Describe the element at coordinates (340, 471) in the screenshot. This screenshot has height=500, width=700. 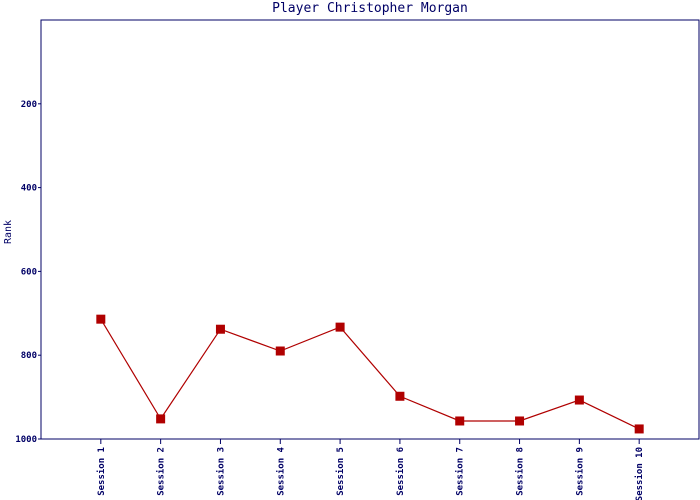
I see `x-tick-label: Session 5` at that location.